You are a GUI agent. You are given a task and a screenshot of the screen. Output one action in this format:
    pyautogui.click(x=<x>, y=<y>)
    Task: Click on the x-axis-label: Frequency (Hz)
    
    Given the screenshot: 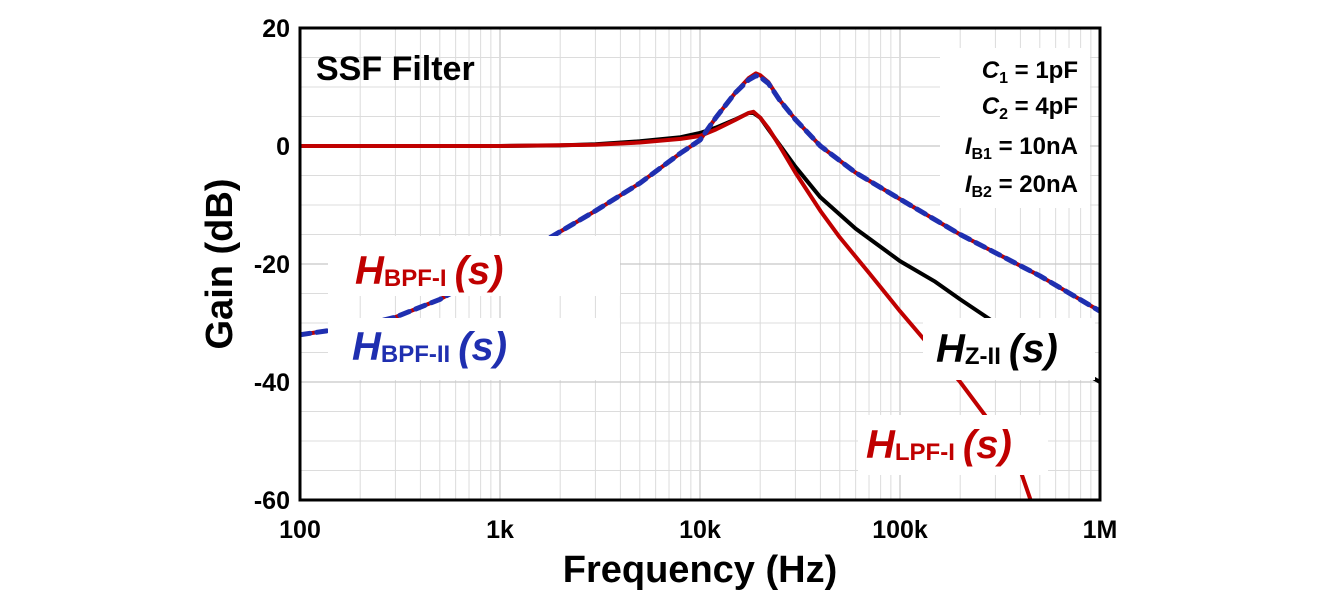 What is the action you would take?
    pyautogui.click(x=700, y=570)
    